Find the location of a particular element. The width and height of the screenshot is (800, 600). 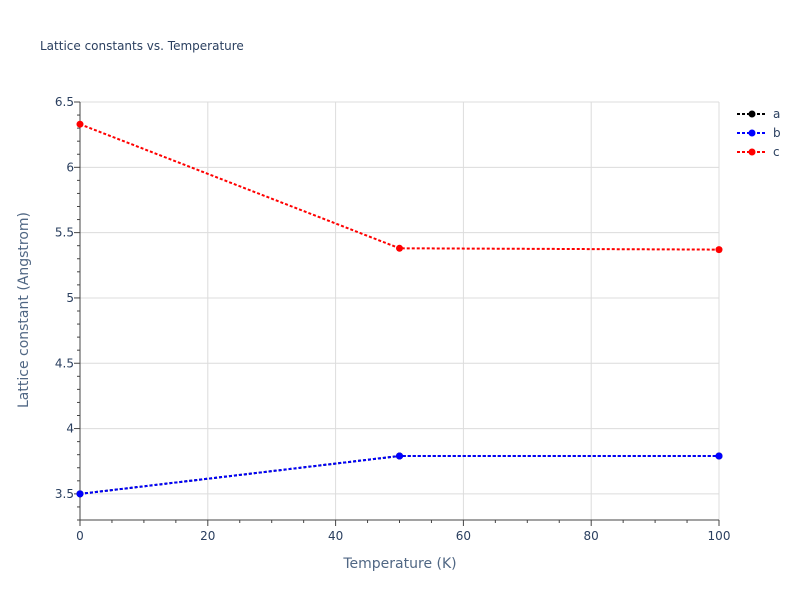

y-axis-title: Lattice constant (Angstrom) is located at coordinates (24, 310).